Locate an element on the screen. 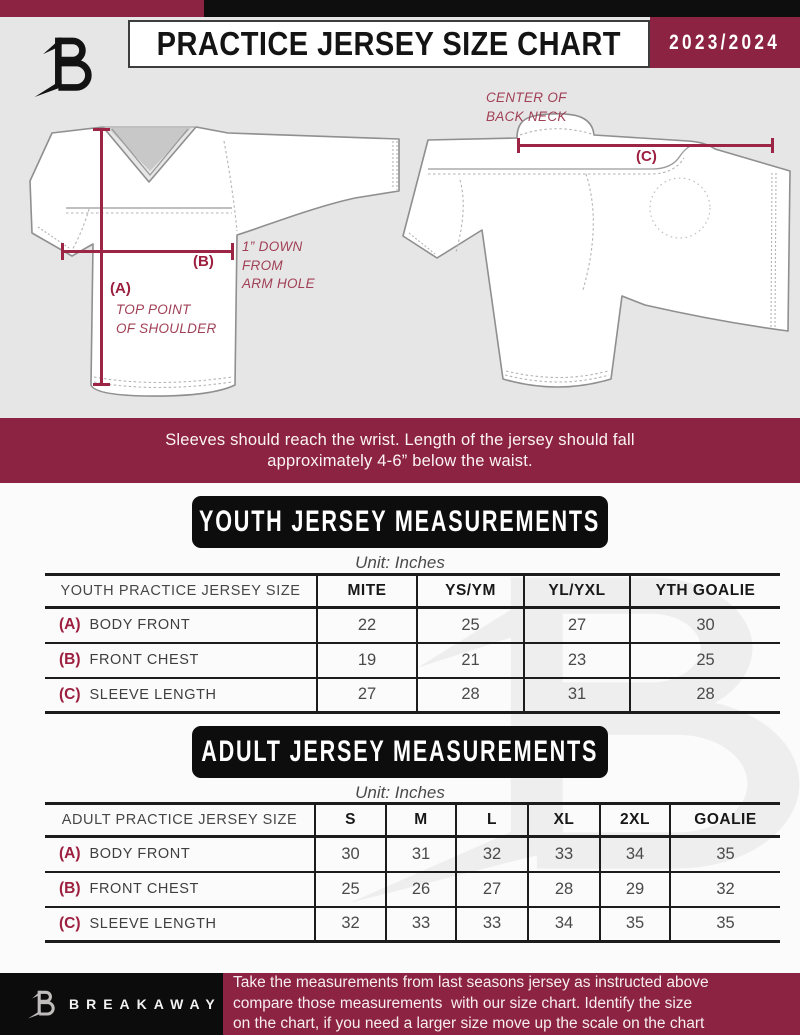  youth-heading: YOUTH JERSEY MEASUREMENTS is located at coordinates (400, 521).